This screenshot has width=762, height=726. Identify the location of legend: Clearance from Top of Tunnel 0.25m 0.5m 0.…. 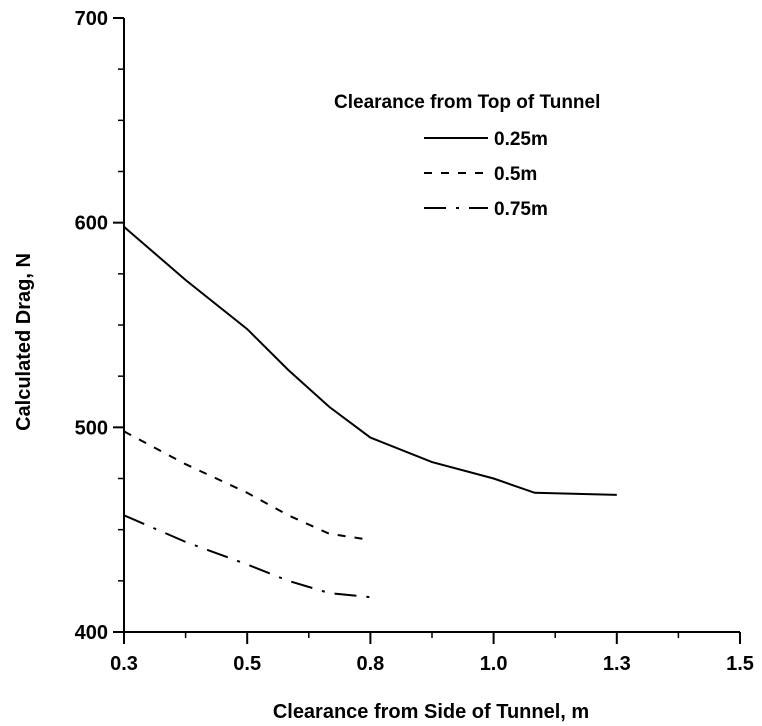
(467, 156).